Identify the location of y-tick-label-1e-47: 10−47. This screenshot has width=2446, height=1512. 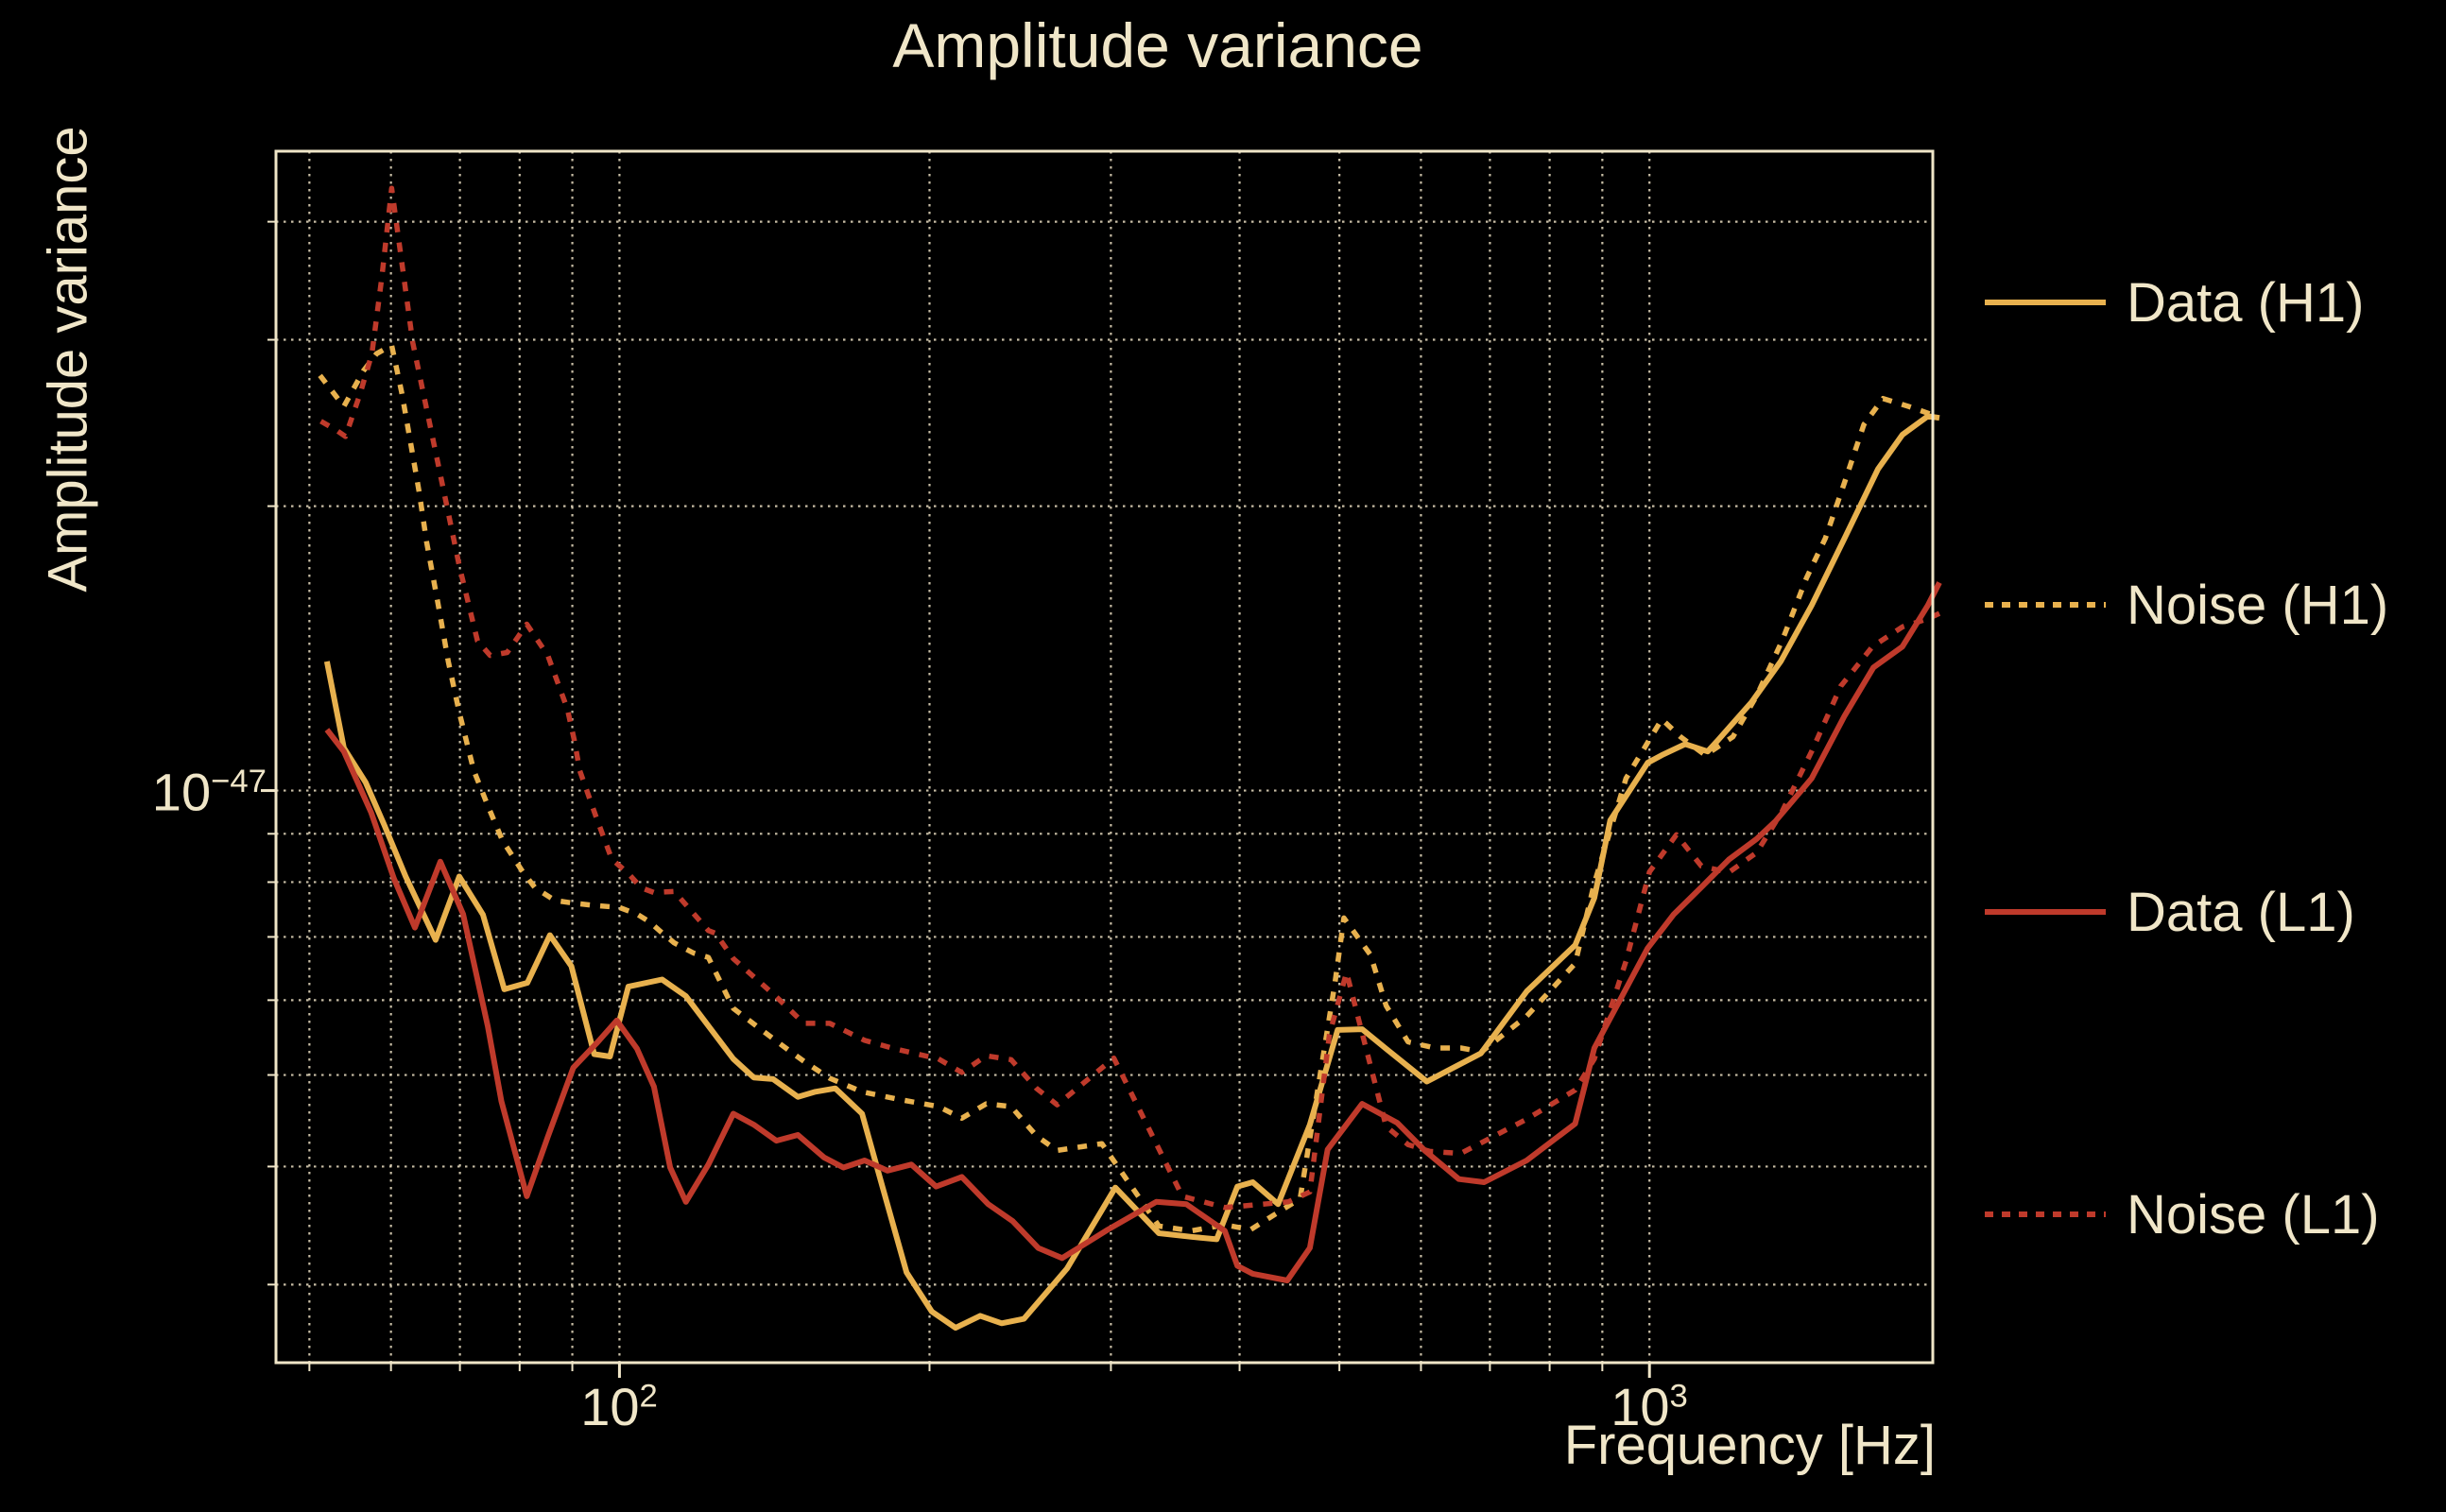
(209, 792).